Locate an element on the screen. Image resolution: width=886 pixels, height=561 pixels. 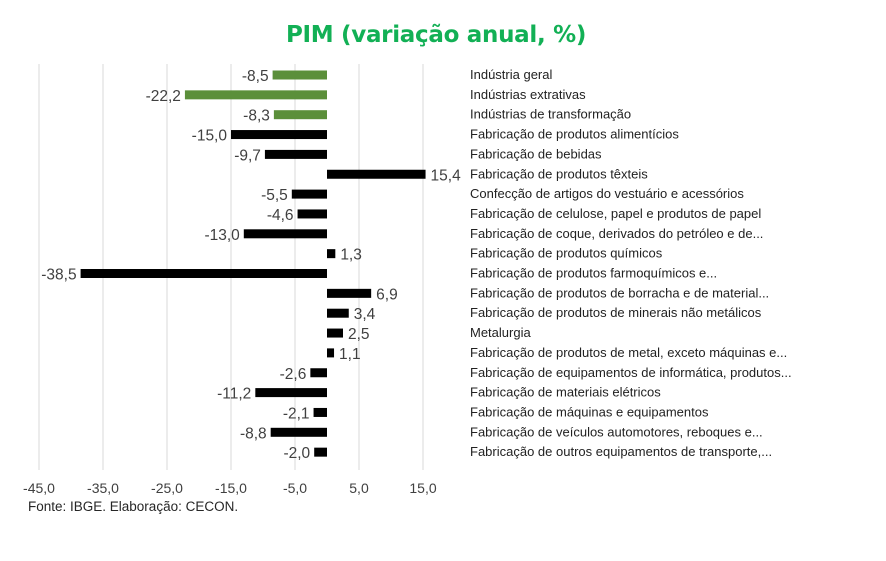
category-label: Fabricação de máquinas e equipamentos is located at coordinates (589, 411).